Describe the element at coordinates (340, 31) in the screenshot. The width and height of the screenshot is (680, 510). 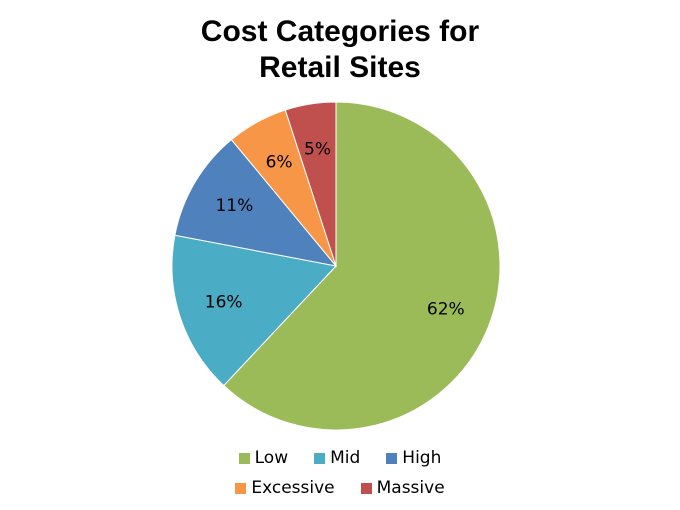
I see `chart-title-line-1: Cost Categories for` at that location.